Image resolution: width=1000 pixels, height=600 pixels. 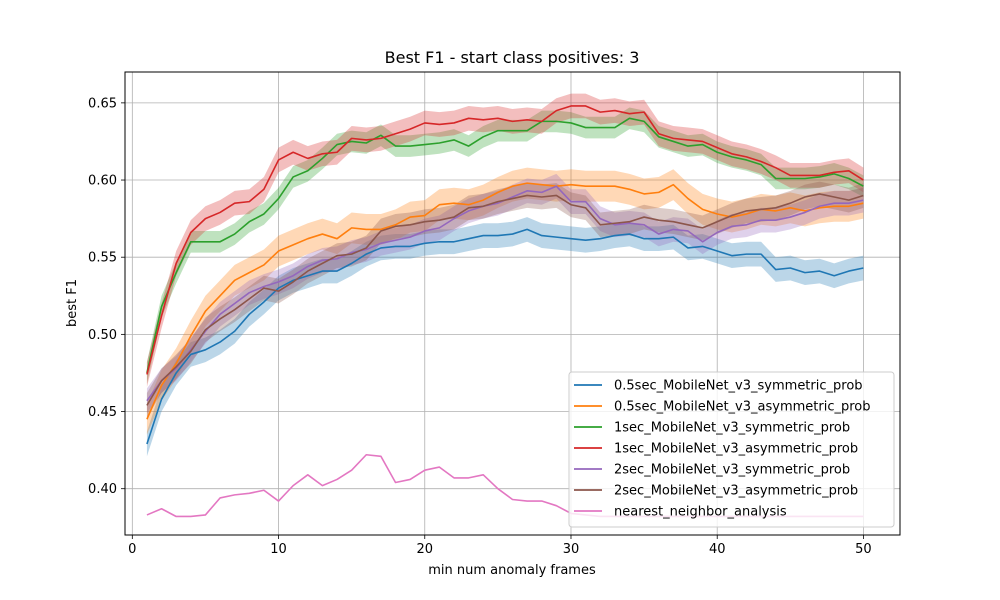 What do you see at coordinates (863, 549) in the screenshot?
I see `x-tick-label: 50` at bounding box center [863, 549].